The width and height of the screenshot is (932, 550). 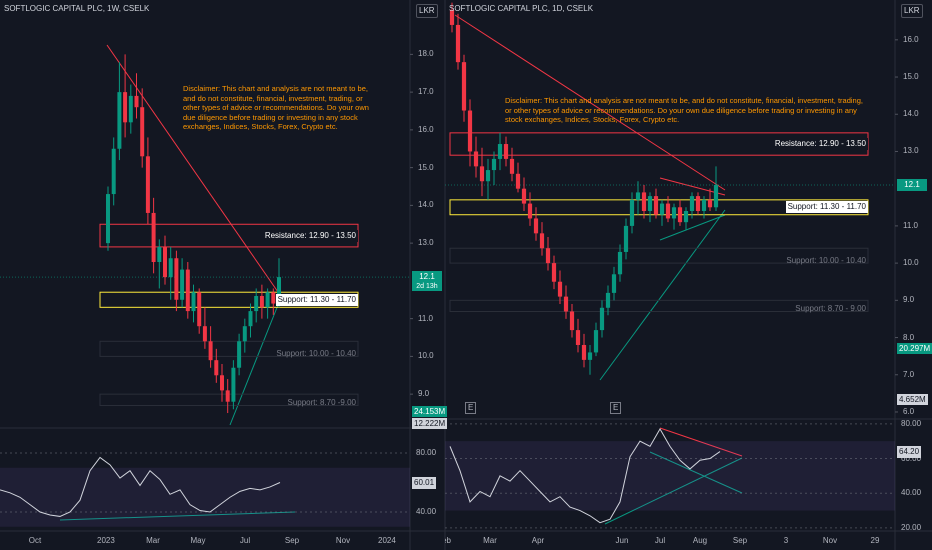 What do you see at coordinates (914, 348) in the screenshot?
I see `volume-label: 20.297M` at bounding box center [914, 348].